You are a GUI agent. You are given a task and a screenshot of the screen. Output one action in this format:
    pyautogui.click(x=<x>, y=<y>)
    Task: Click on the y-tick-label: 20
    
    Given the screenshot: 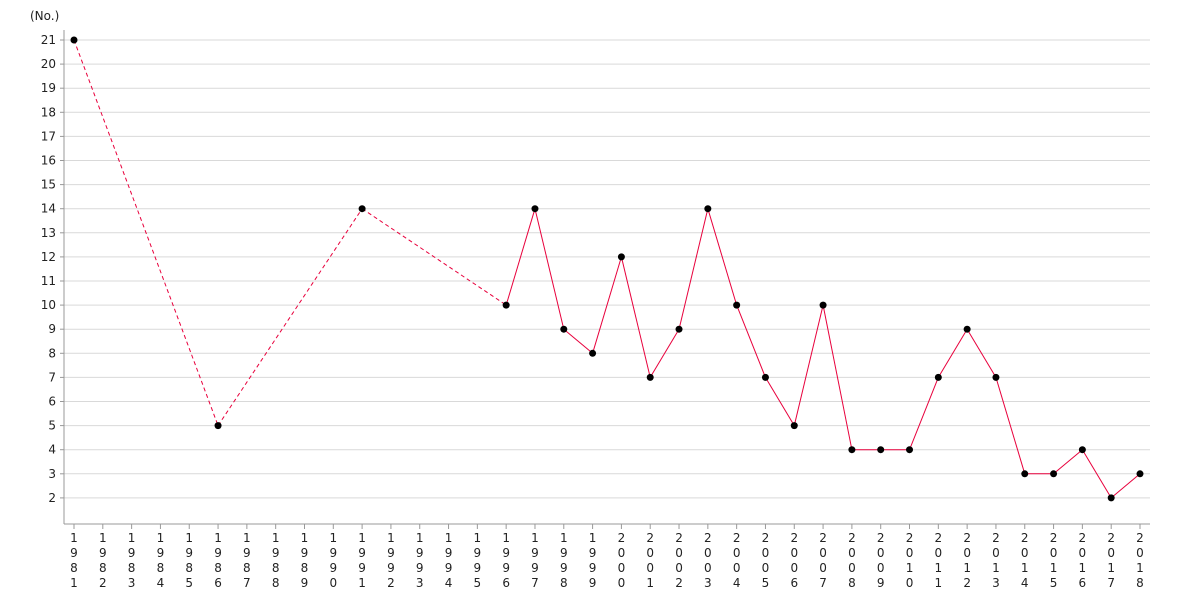 What is the action you would take?
    pyautogui.click(x=48, y=64)
    